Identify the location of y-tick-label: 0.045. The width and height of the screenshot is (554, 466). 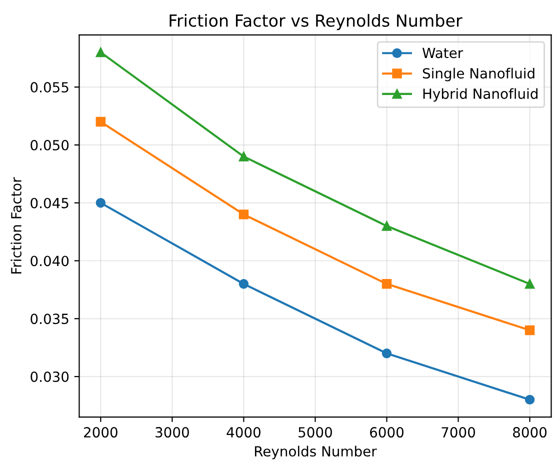
(49, 203).